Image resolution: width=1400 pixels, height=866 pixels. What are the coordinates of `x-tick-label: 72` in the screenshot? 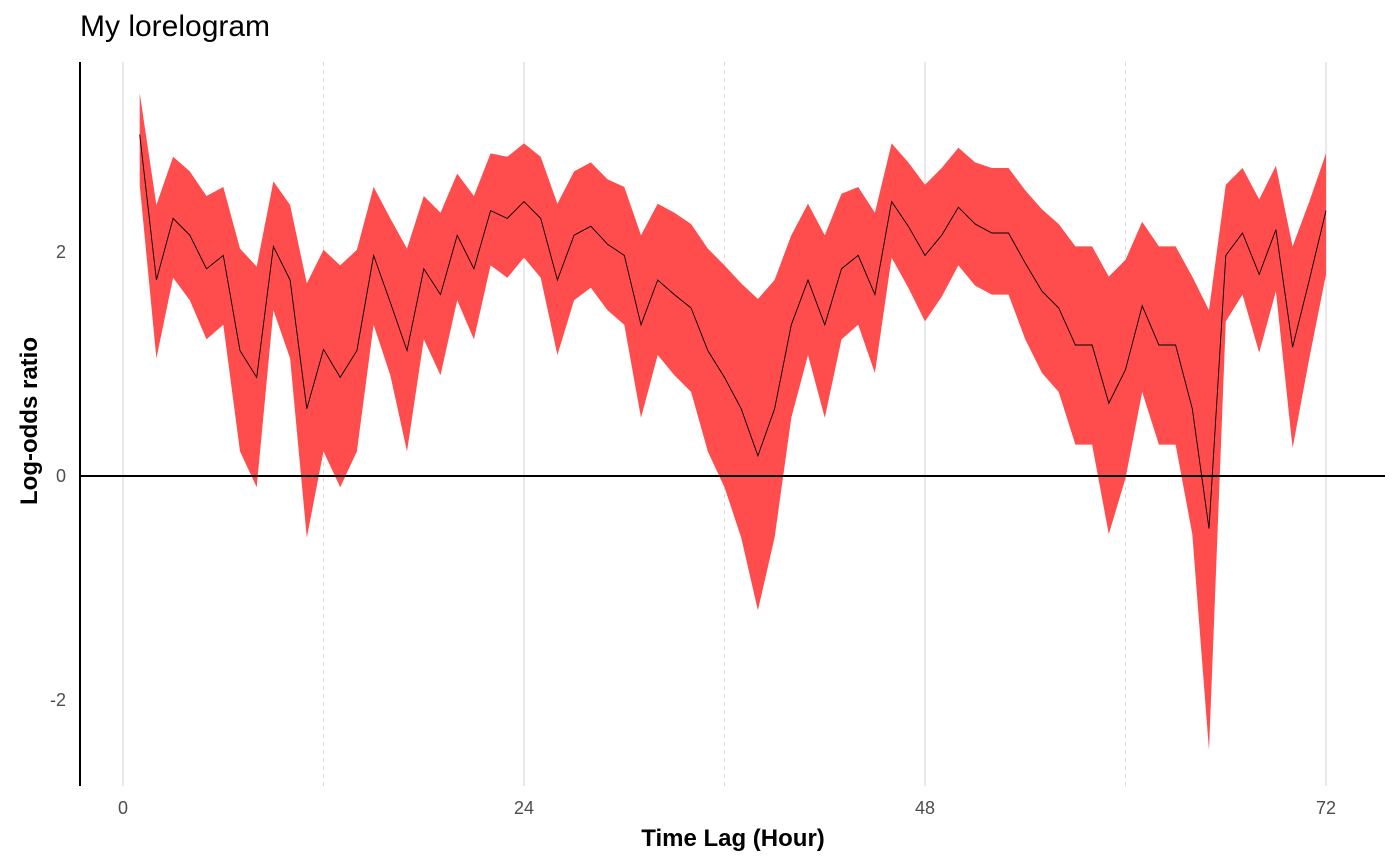 It's located at (1326, 808).